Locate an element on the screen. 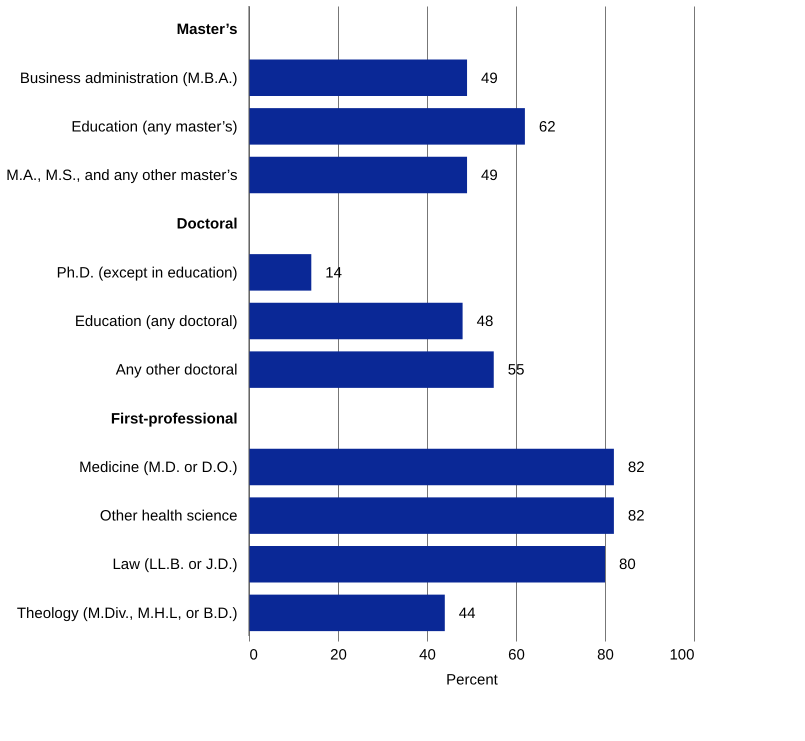 This screenshot has width=805, height=741. y-tick-label: Master’s is located at coordinates (207, 29).